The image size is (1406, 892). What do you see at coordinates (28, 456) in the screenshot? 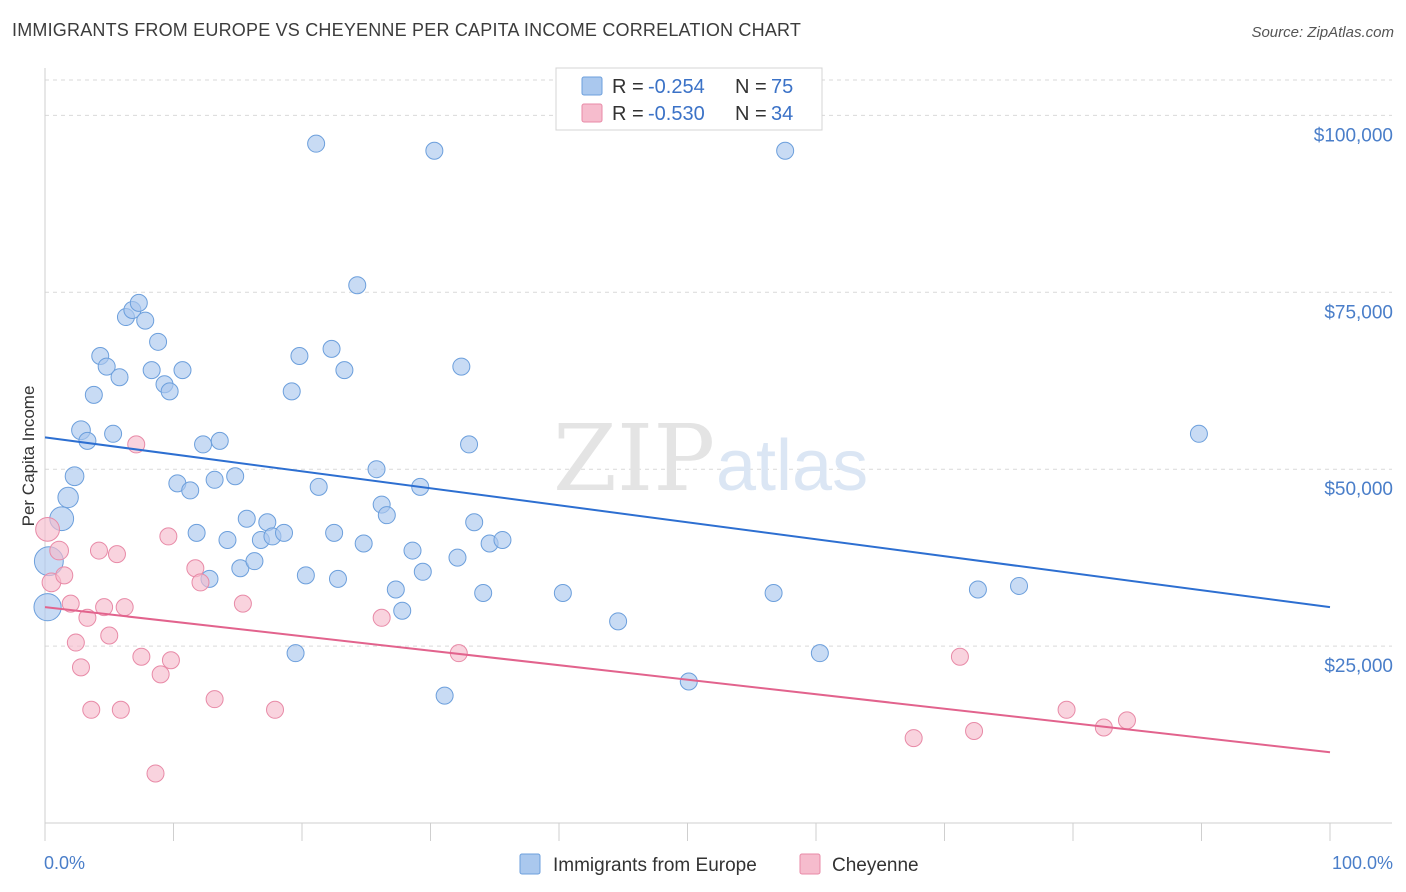
I see `y-axis-label: Per Capita Income` at bounding box center [28, 456].